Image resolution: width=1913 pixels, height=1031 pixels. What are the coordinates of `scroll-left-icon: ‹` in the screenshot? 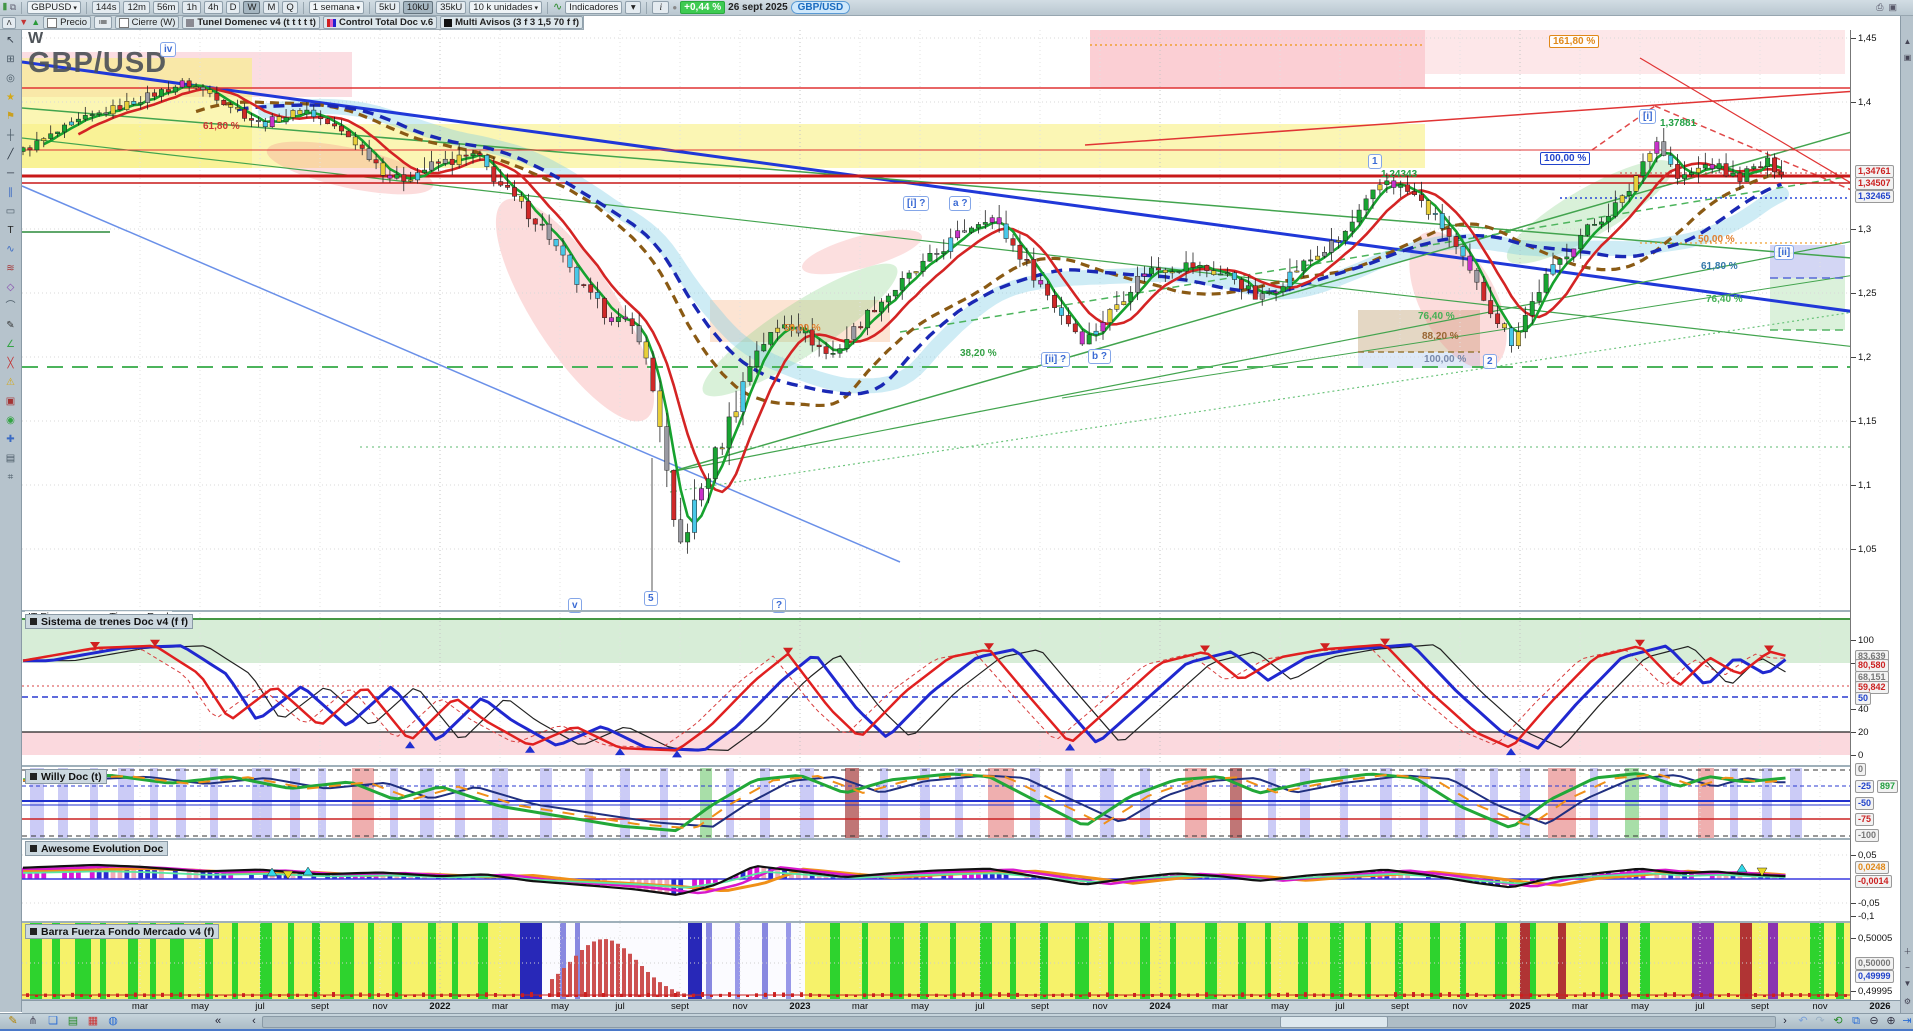 It's located at (254, 1021).